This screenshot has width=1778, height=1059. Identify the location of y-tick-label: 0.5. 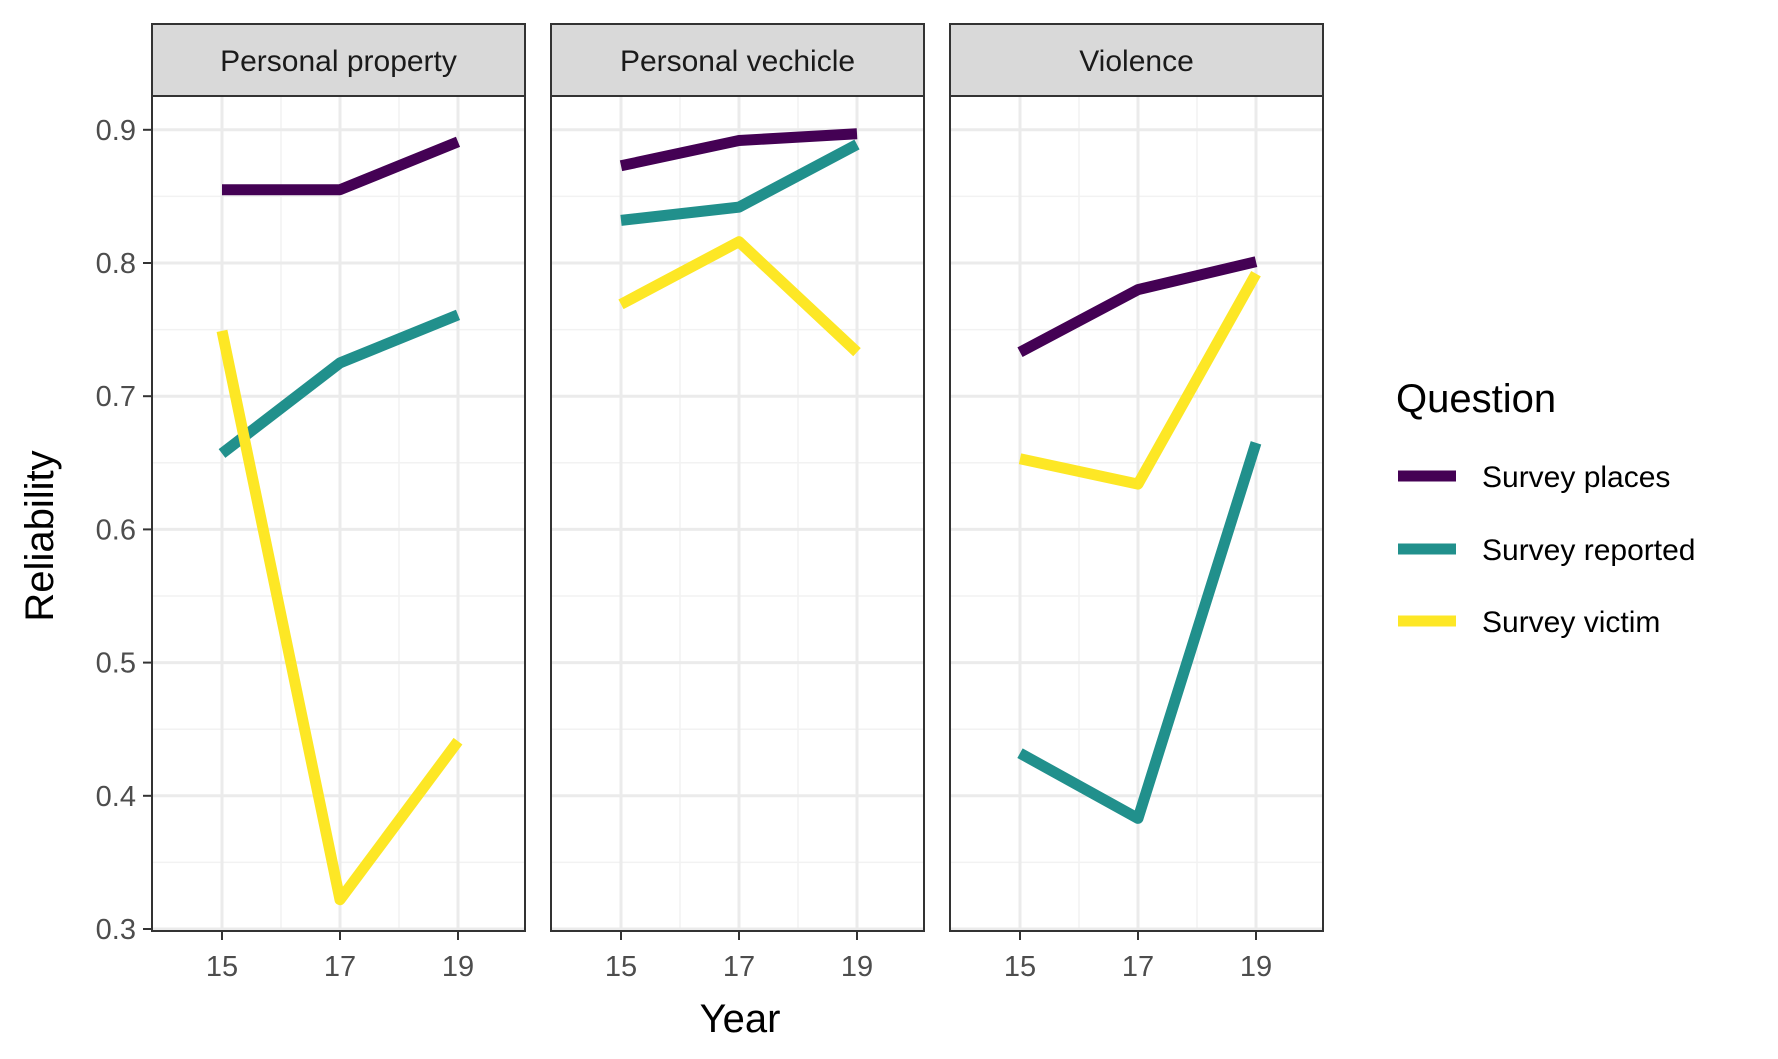
(116, 664).